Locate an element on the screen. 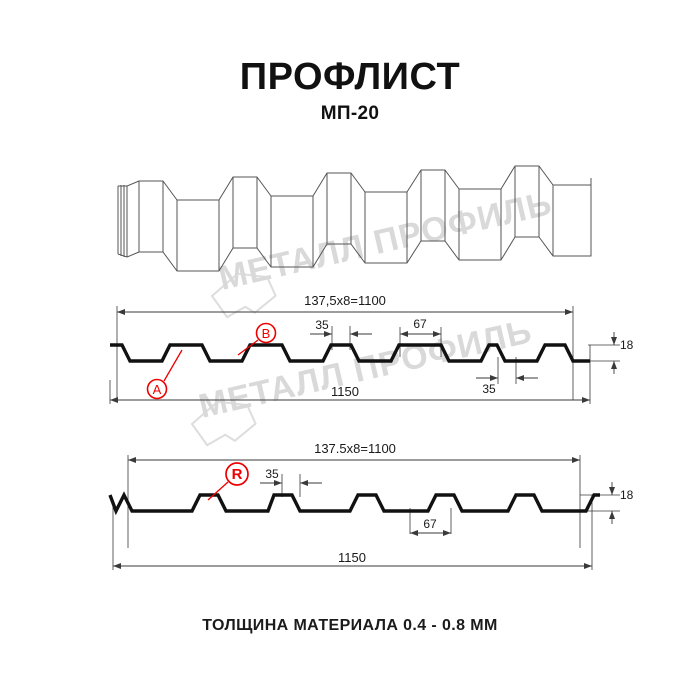 The height and width of the screenshot is (700, 700). dim-overall-top: 137.5x8=1100 is located at coordinates (354, 452).